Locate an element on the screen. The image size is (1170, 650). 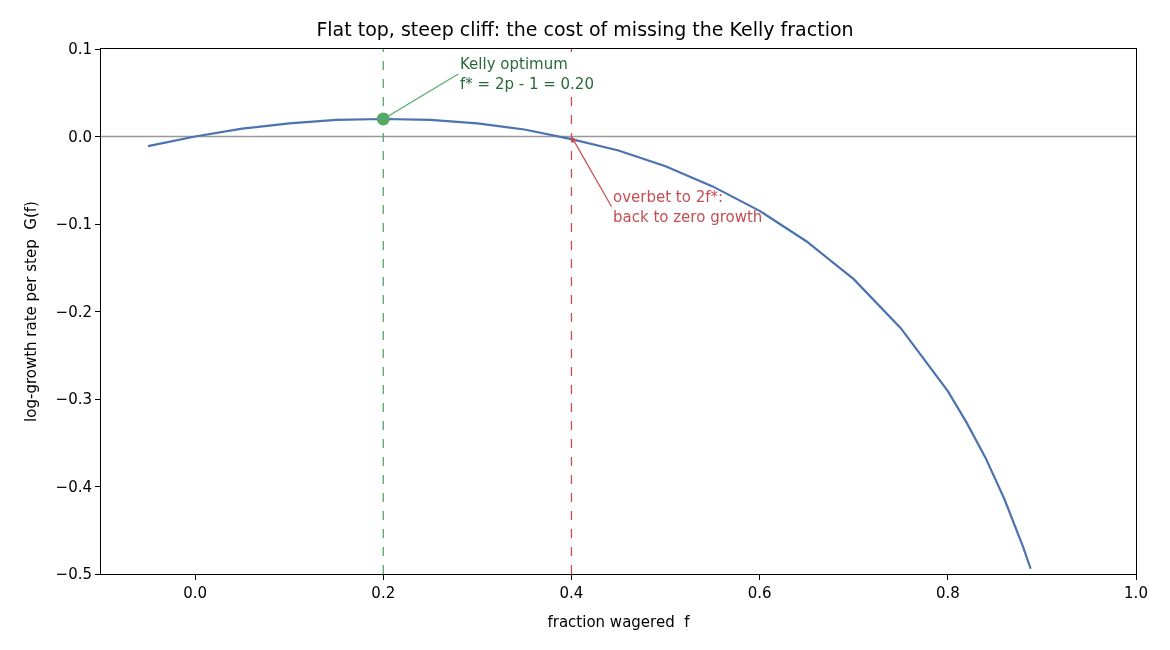
x-tick-label: 0.4 is located at coordinates (571, 593).